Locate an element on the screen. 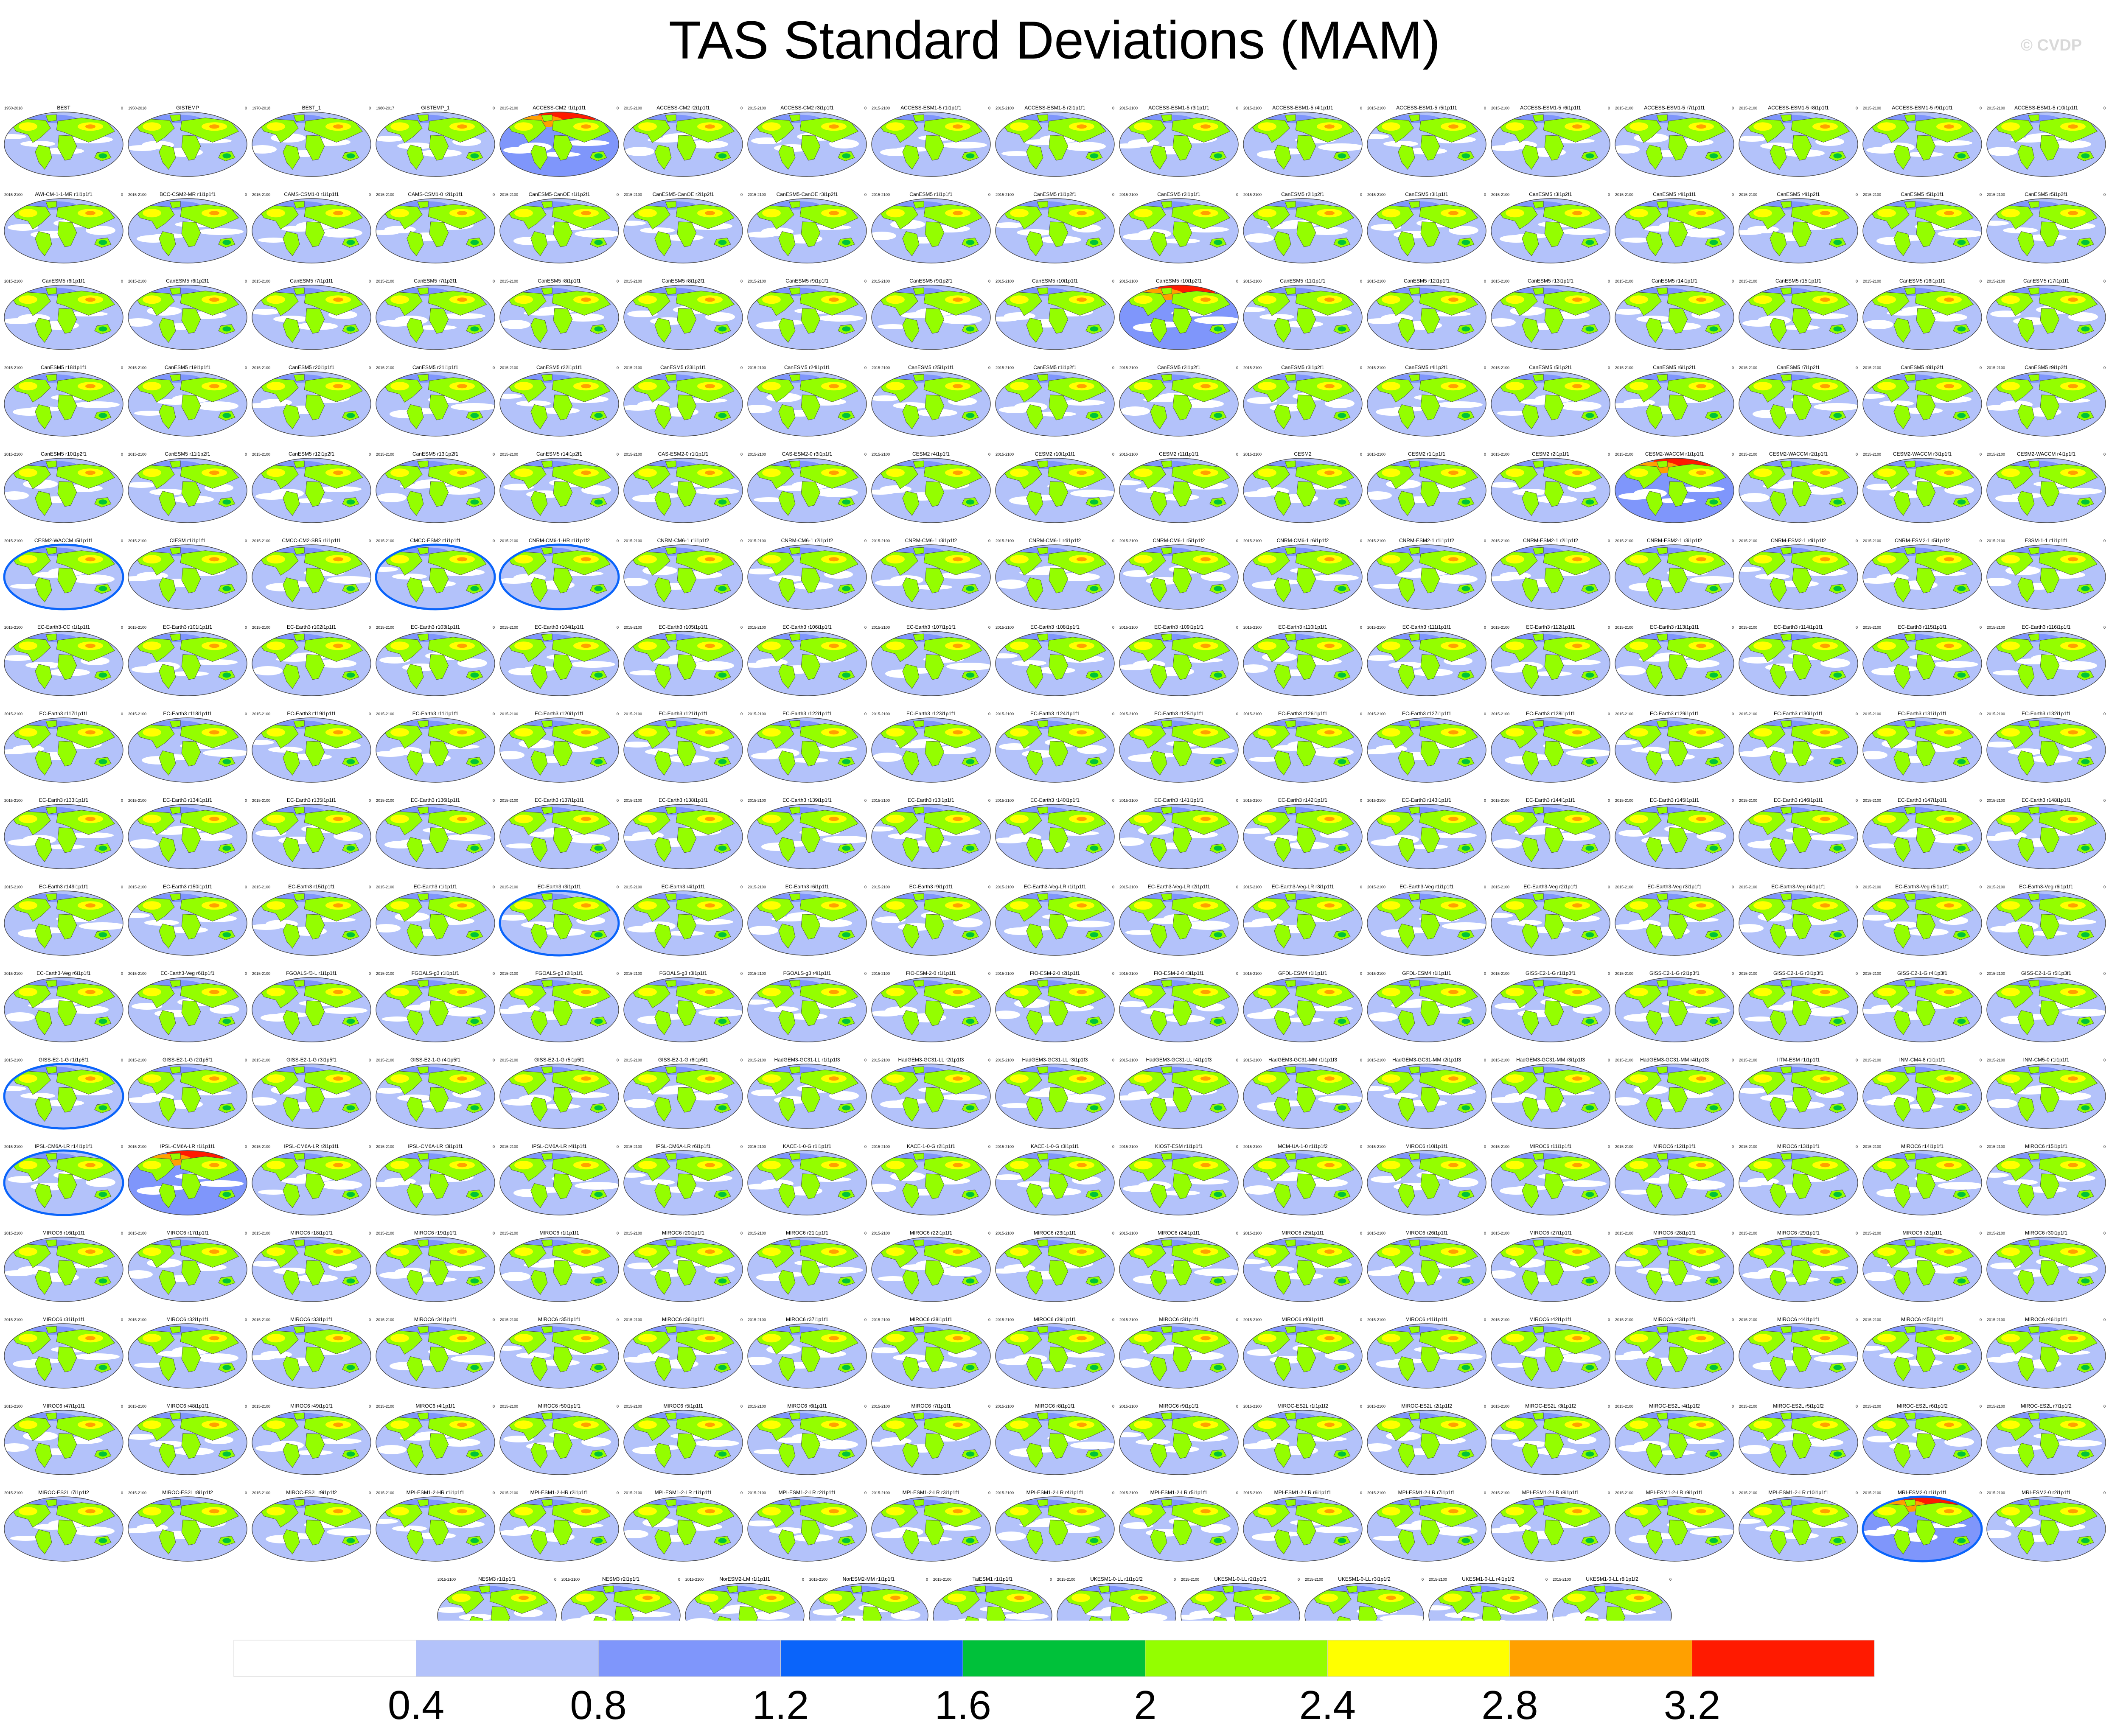 This screenshot has width=2109, height=1736. panel-title: ACCESS-CM2 r3i1p1f1 is located at coordinates (807, 108).